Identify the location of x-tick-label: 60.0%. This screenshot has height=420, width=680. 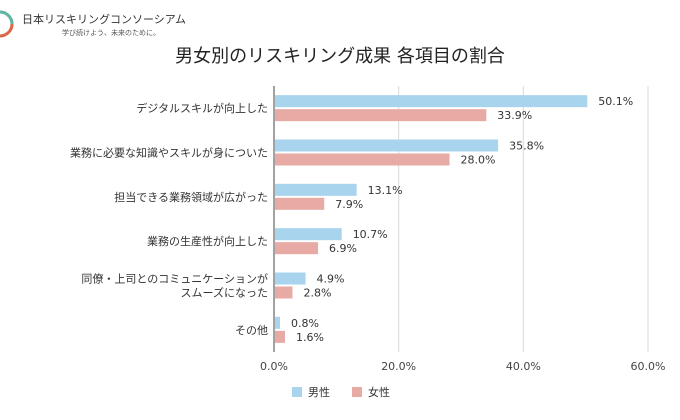
(648, 366).